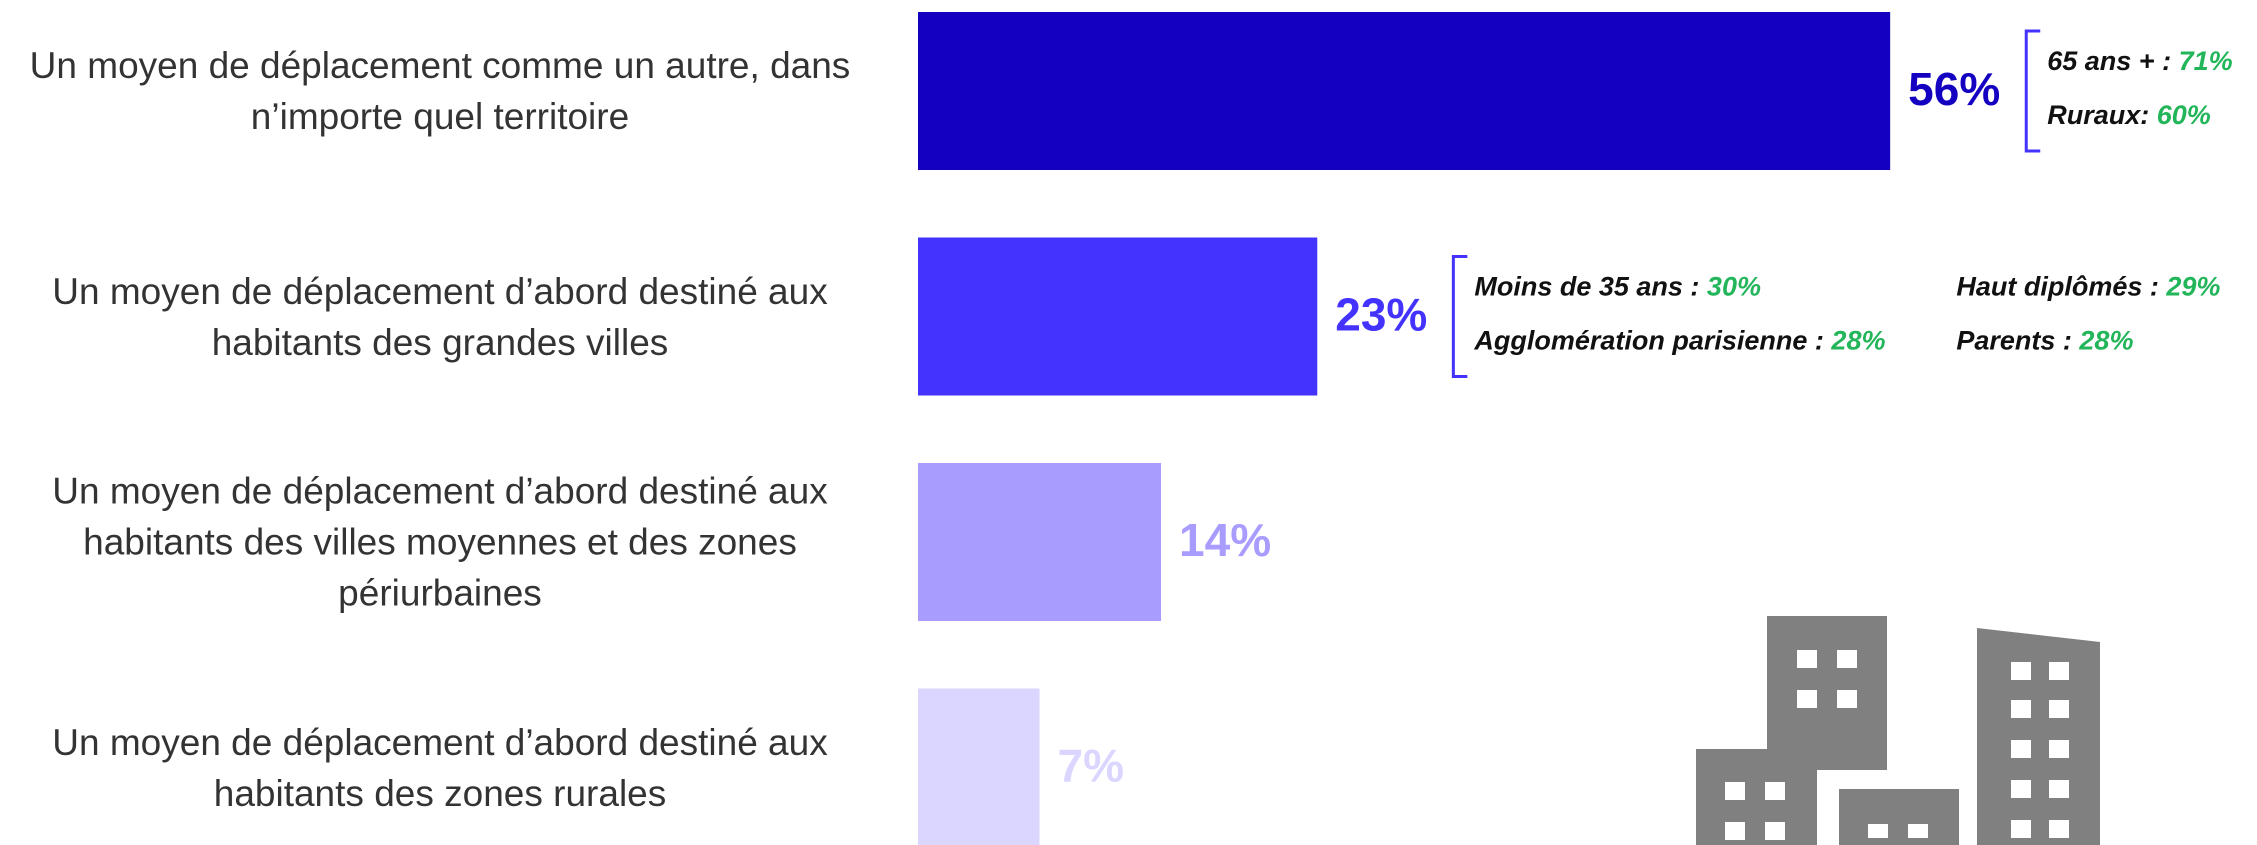 The height and width of the screenshot is (845, 2257). What do you see at coordinates (2109, 61) in the screenshot?
I see `annotation-label: 65 ans + :` at bounding box center [2109, 61].